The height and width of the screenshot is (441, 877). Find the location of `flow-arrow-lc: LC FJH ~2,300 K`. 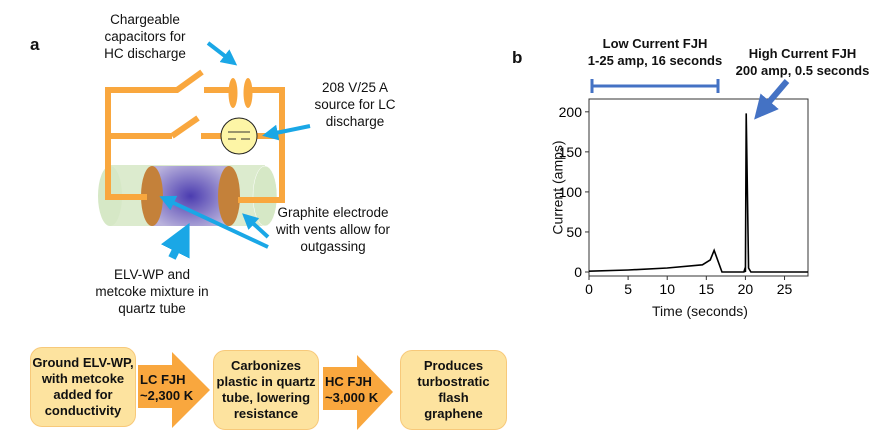

flow-arrow-lc: LC FJH ~2,300 K is located at coordinates (167, 387).